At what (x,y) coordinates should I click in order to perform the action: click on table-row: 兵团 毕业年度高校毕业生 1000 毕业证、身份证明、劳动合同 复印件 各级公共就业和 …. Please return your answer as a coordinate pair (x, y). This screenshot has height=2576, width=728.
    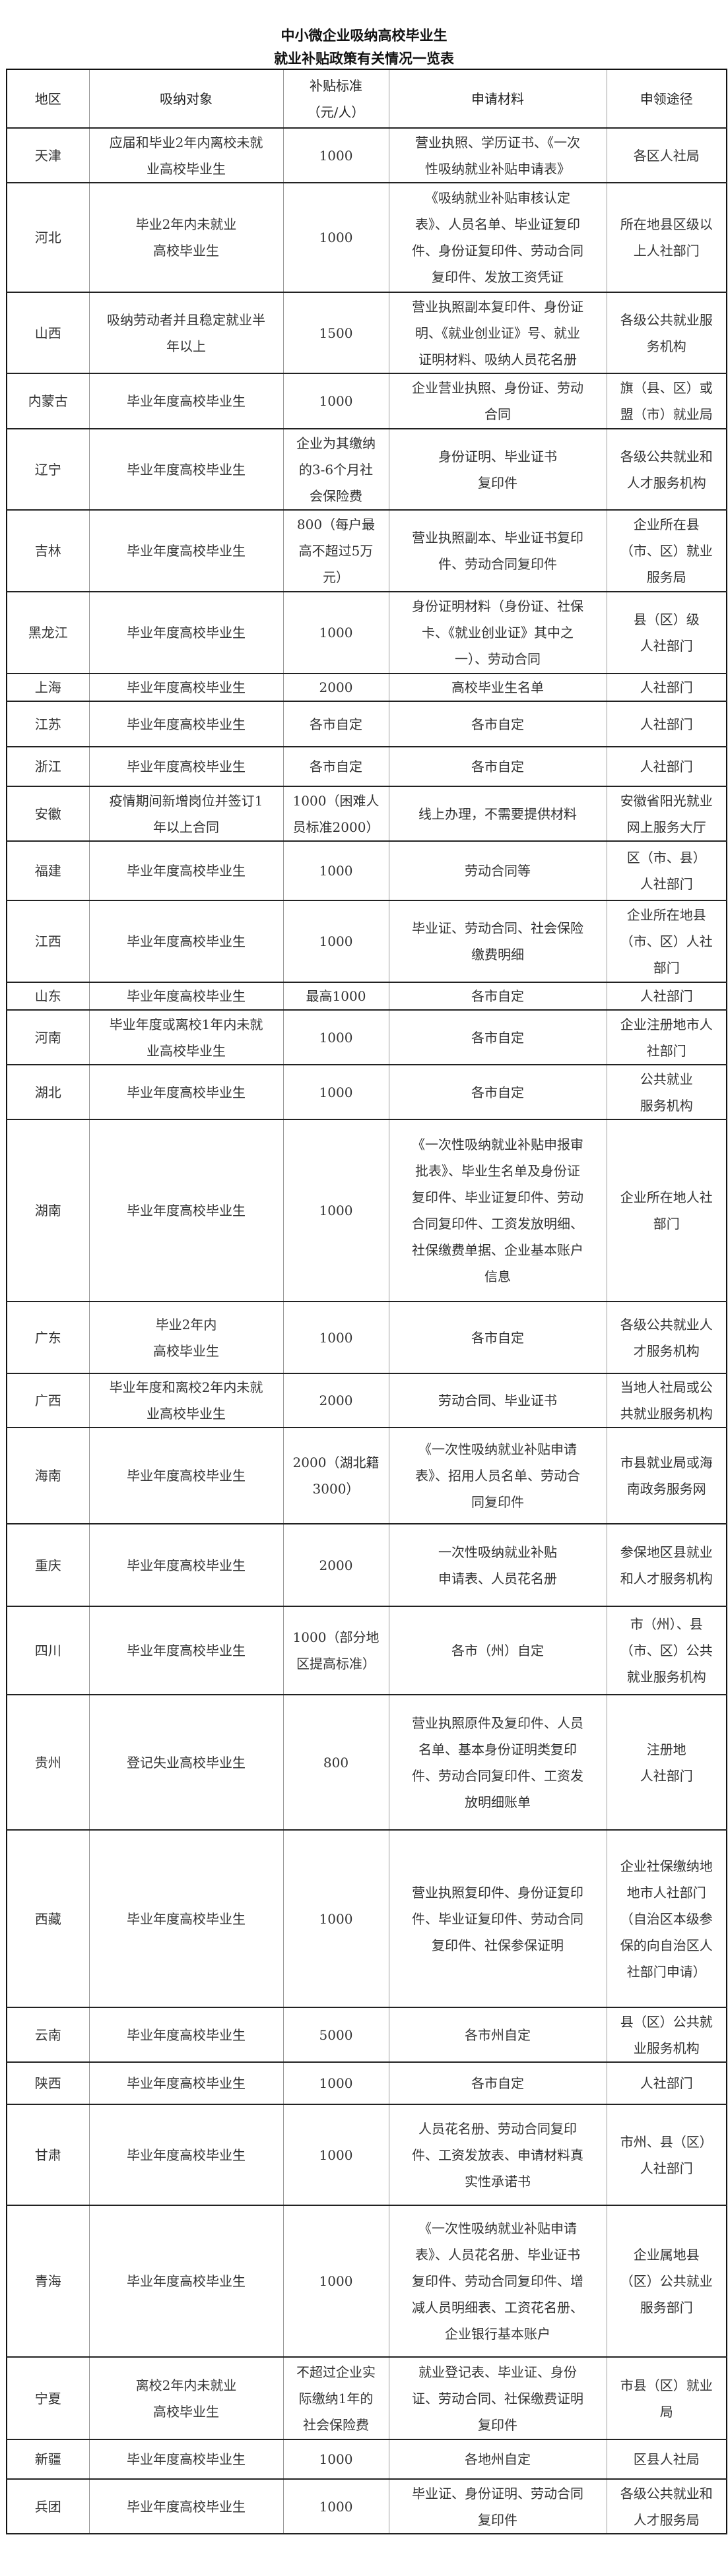
    Looking at the image, I should click on (366, 2506).